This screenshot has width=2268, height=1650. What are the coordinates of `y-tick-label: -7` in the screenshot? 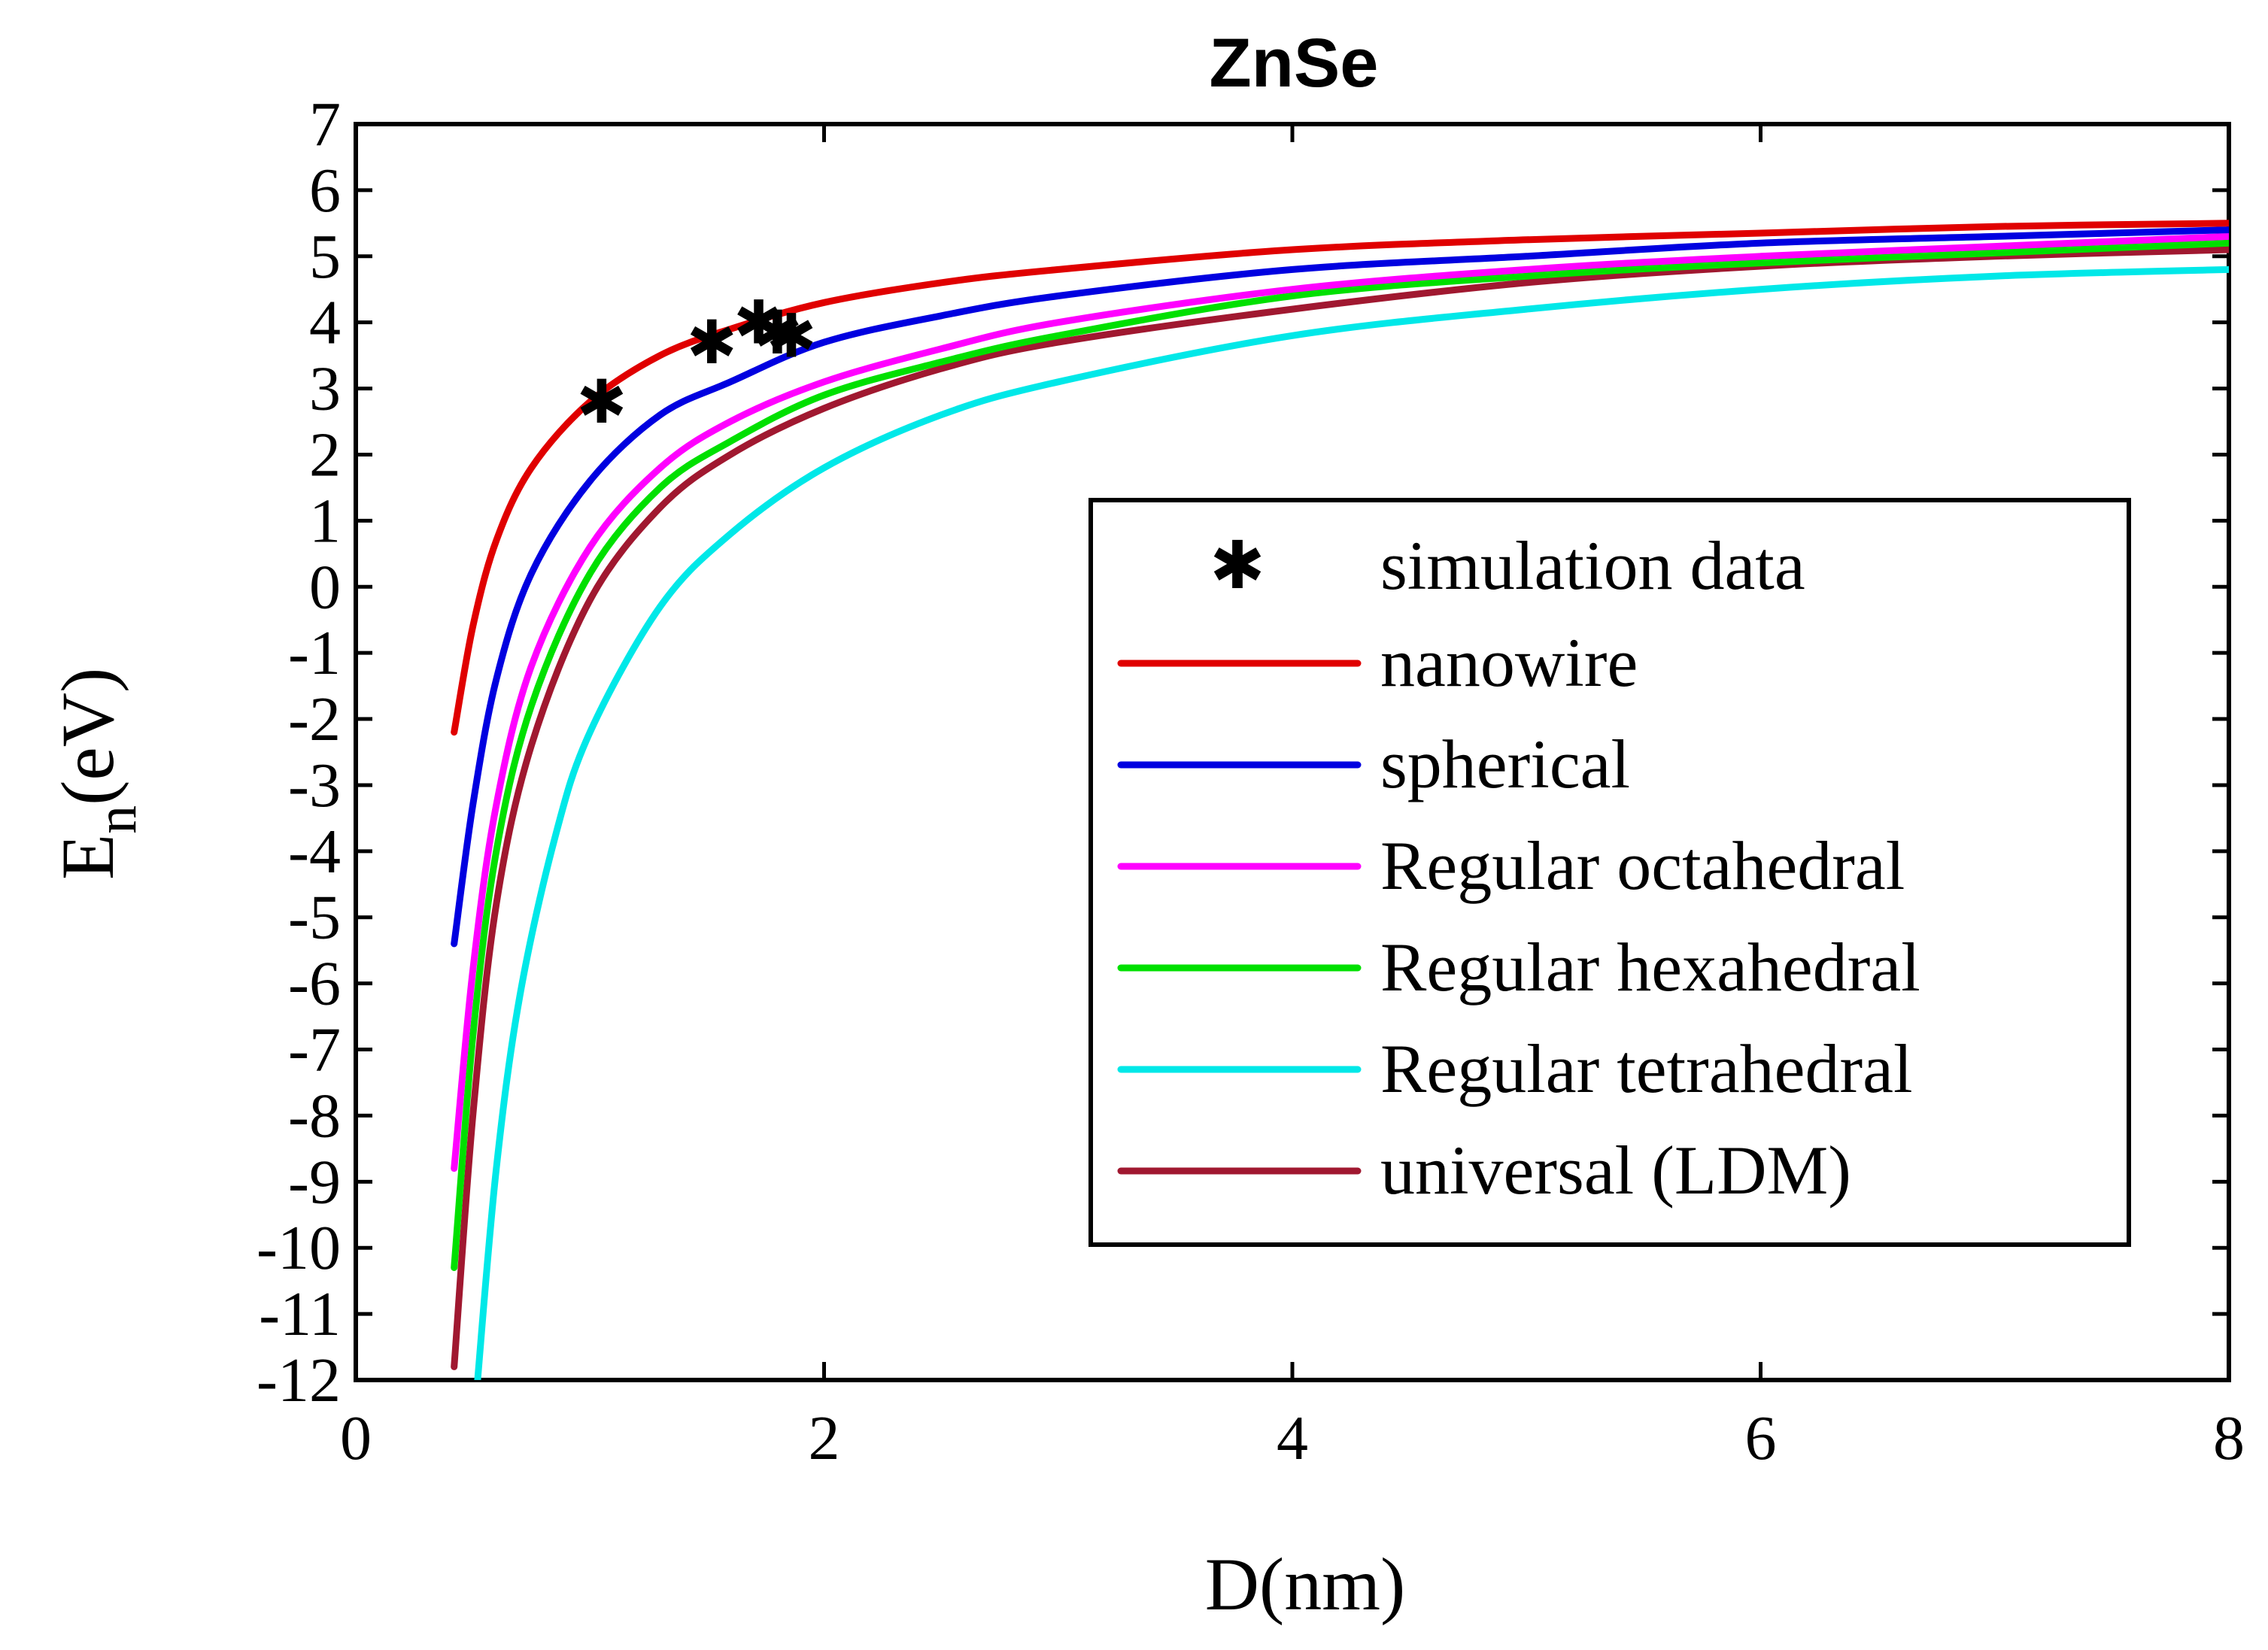 It's located at (314, 1050).